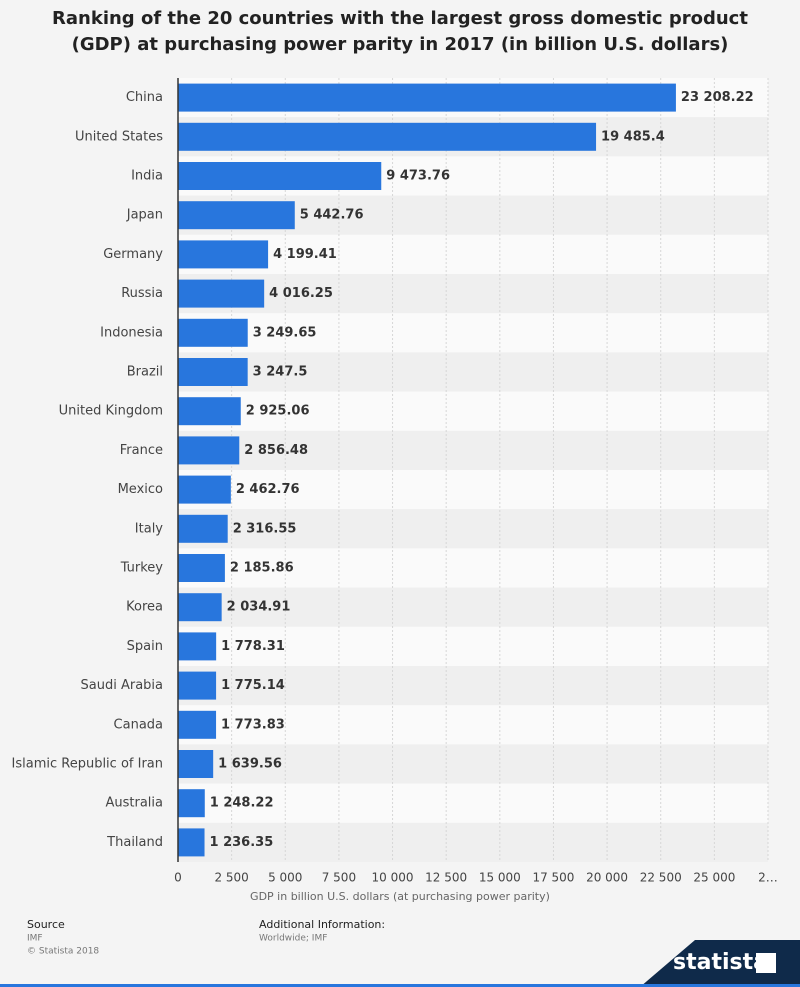  Describe the element at coordinates (111, 411) in the screenshot. I see `y-tick-label: United Kingdom` at that location.